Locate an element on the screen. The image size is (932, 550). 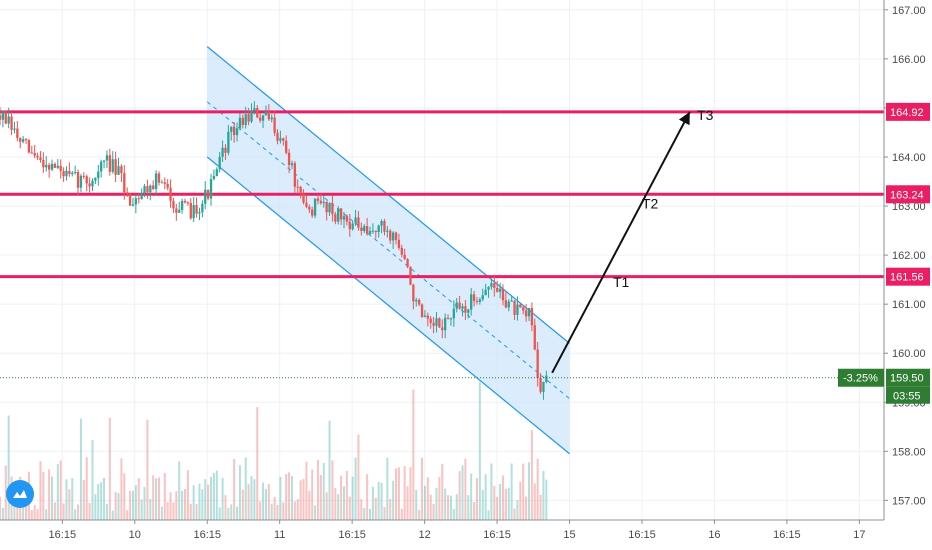
tradingview-logo-icon is located at coordinates (20, 494).